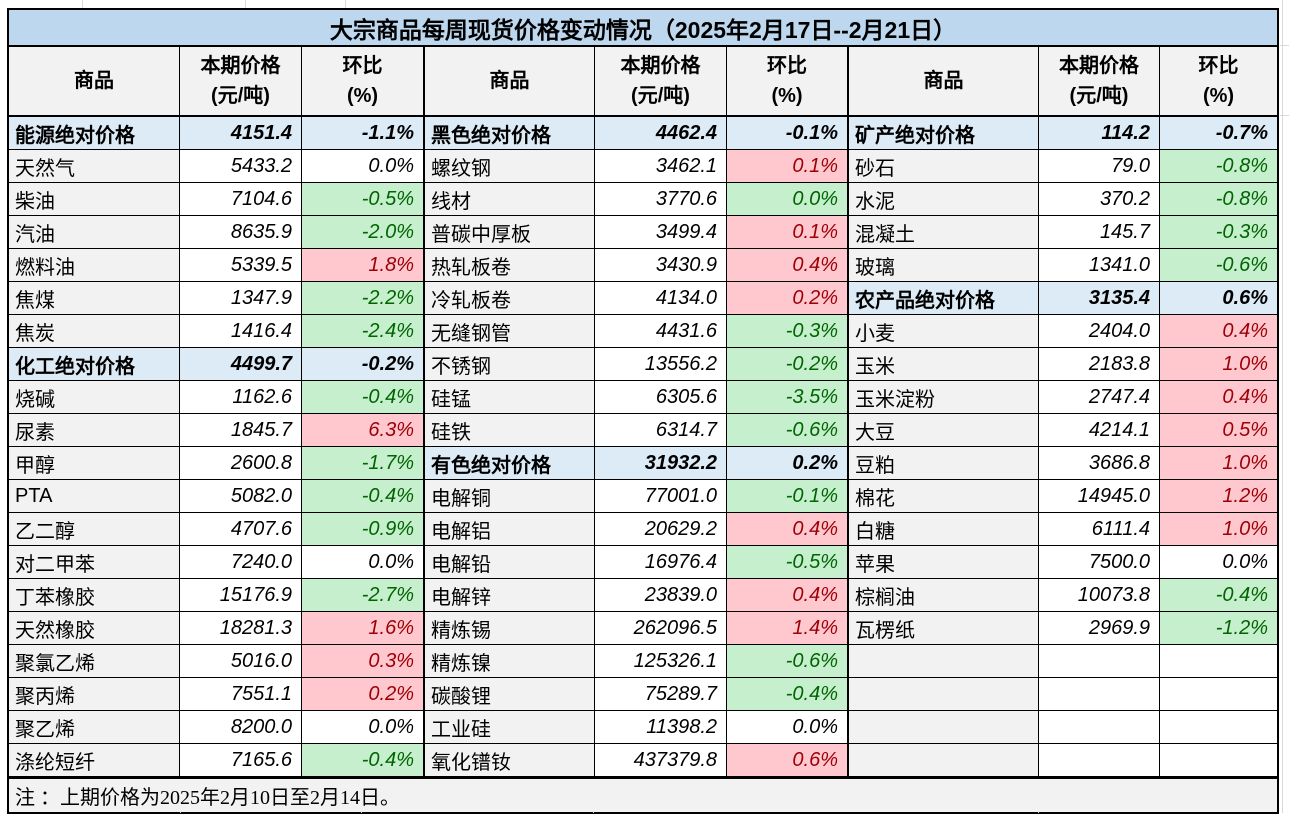 The height and width of the screenshot is (814, 1289). What do you see at coordinates (1099, 562) in the screenshot?
I see `cell-current-price: 7500.0` at bounding box center [1099, 562].